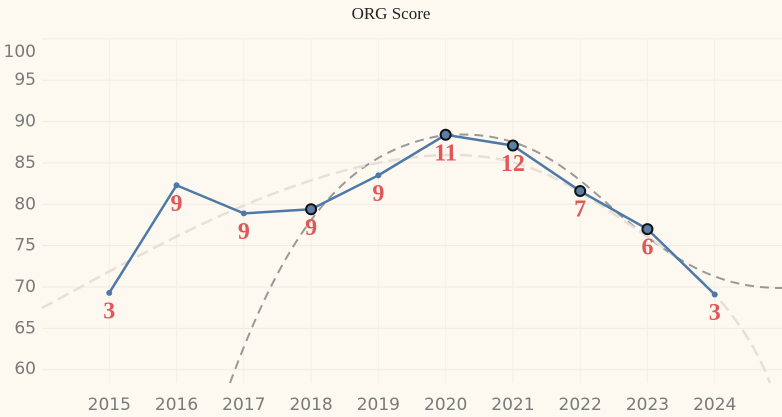 Image resolution: width=782 pixels, height=417 pixels. Describe the element at coordinates (25, 369) in the screenshot. I see `y-tick-label: 60` at that location.